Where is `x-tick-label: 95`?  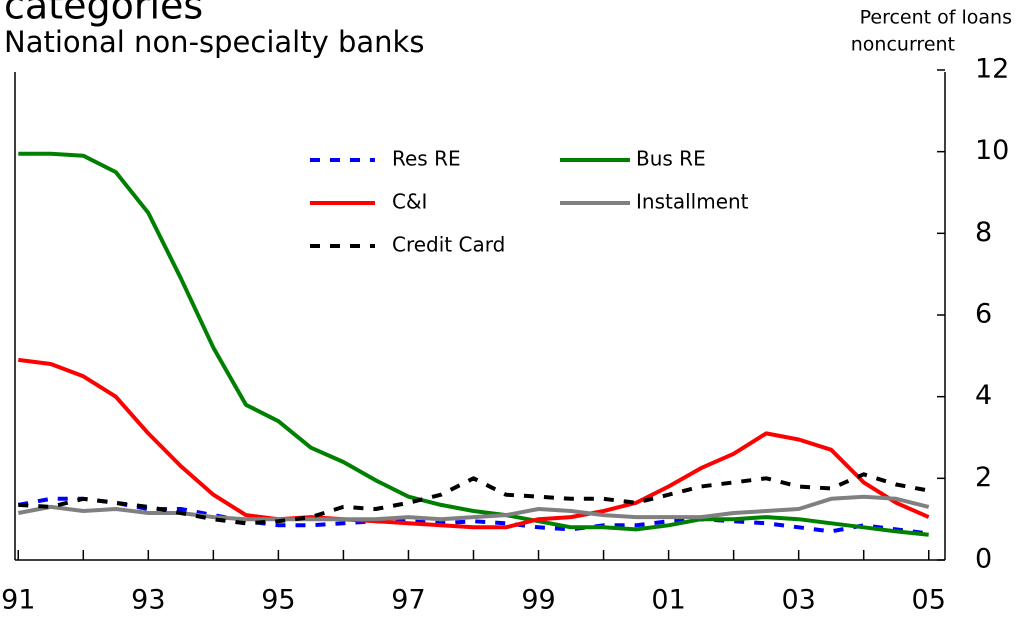
x-tick-label: 95 is located at coordinates (278, 600).